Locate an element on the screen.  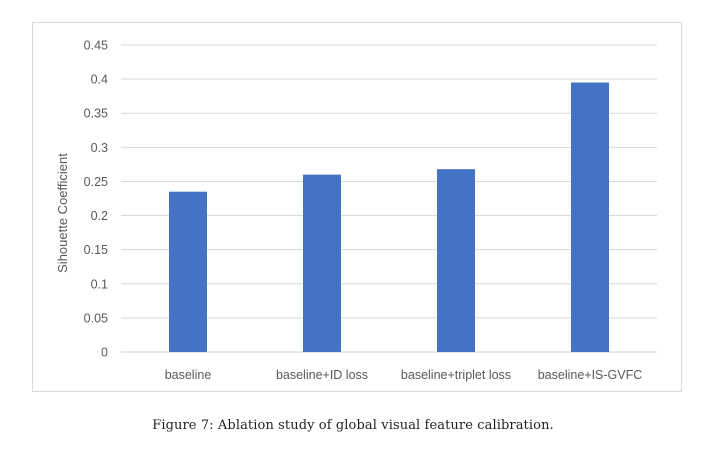
y-tick-label: 0.2 is located at coordinates (99, 216).